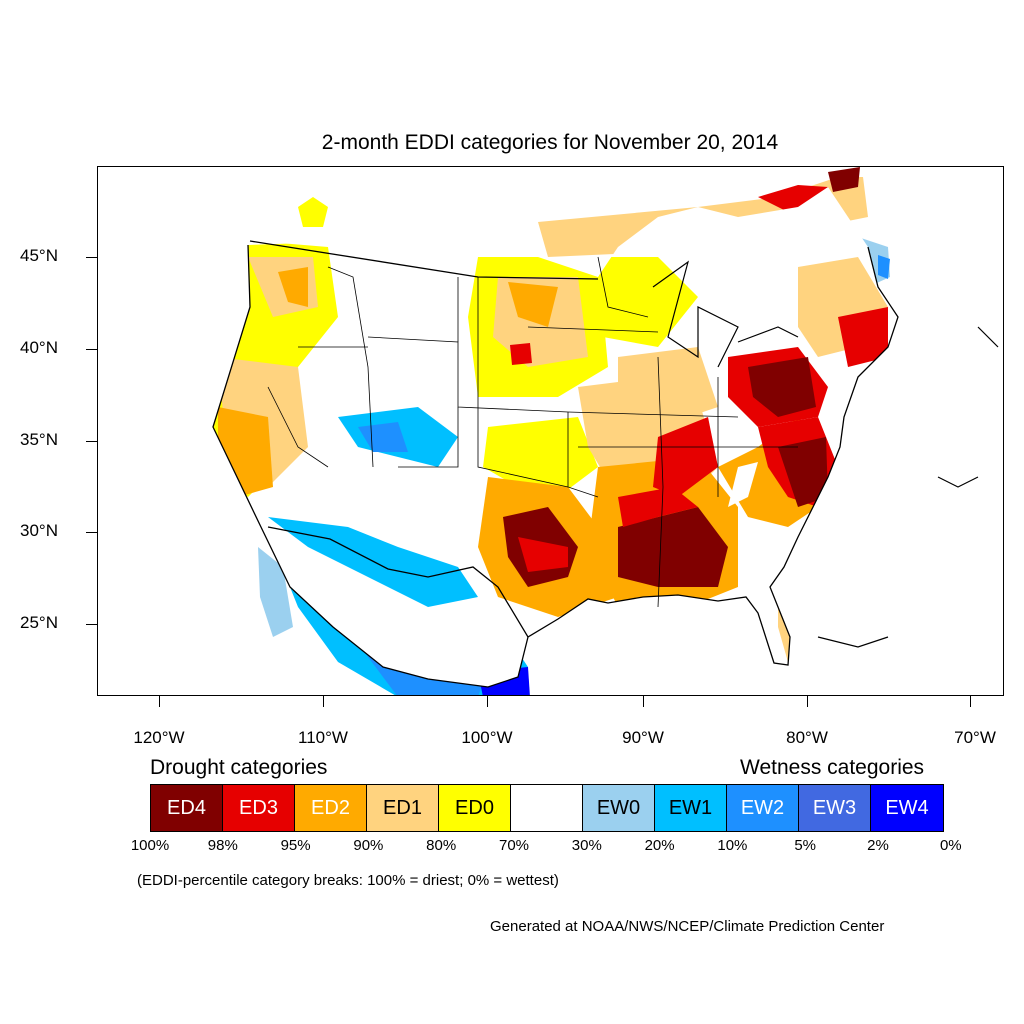 This screenshot has height=1024, width=1024. Describe the element at coordinates (805, 845) in the screenshot. I see `legend-break-label: 5%` at that location.